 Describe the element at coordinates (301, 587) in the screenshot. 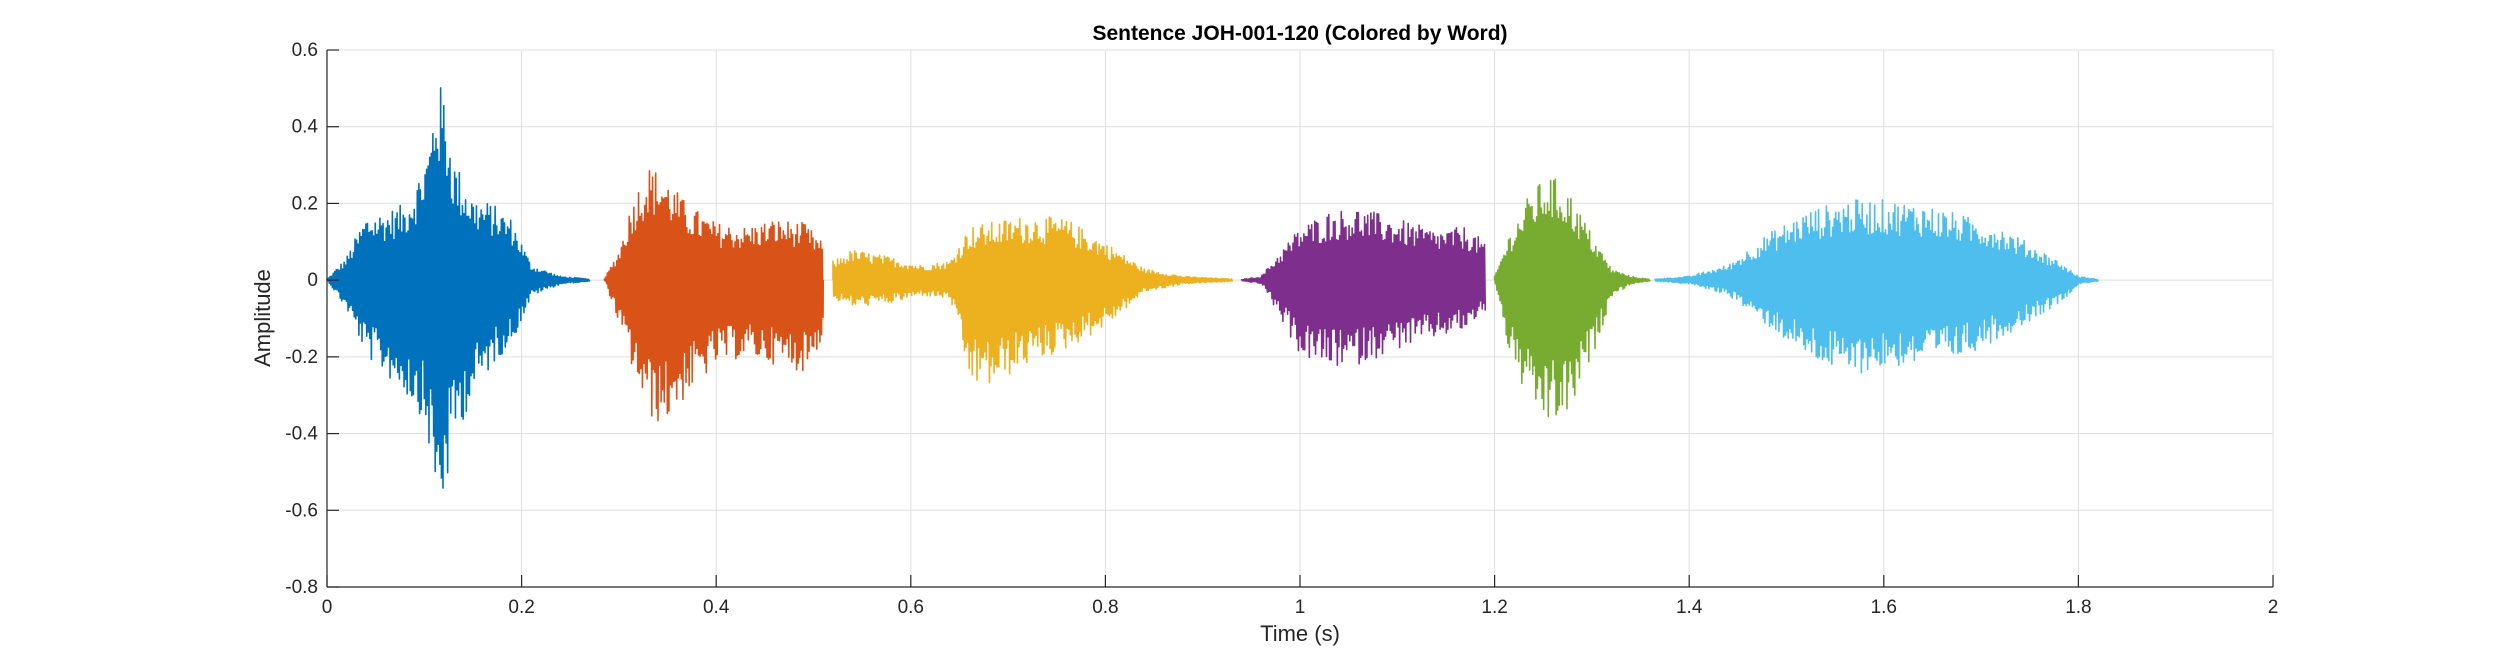

I see `y-tick-label: -0.8` at that location.